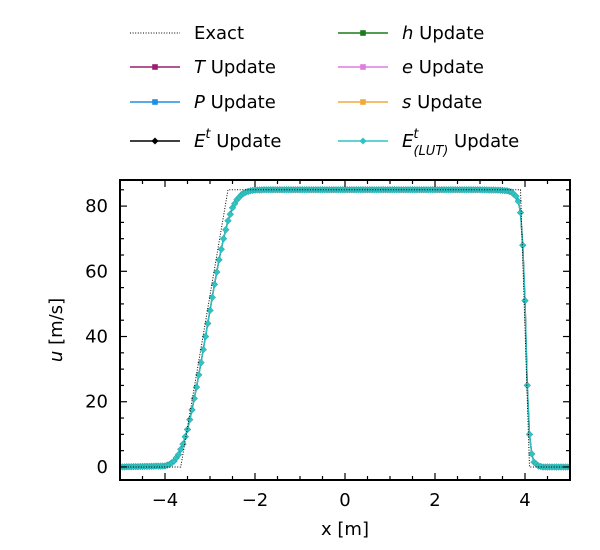  Describe the element at coordinates (434, 500) in the screenshot. I see `x-tick-label: 2` at that location.